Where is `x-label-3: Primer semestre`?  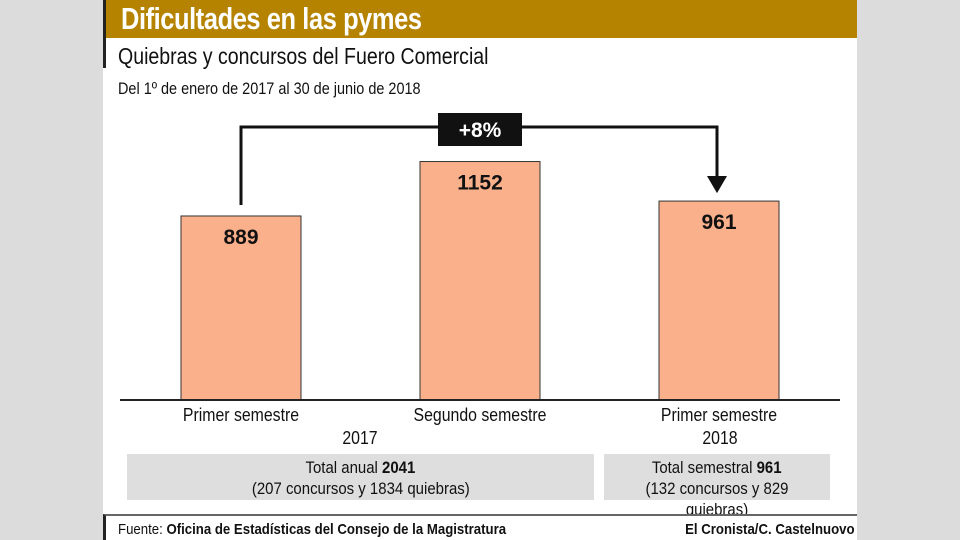
x-label-3: Primer semestre is located at coordinates (719, 415).